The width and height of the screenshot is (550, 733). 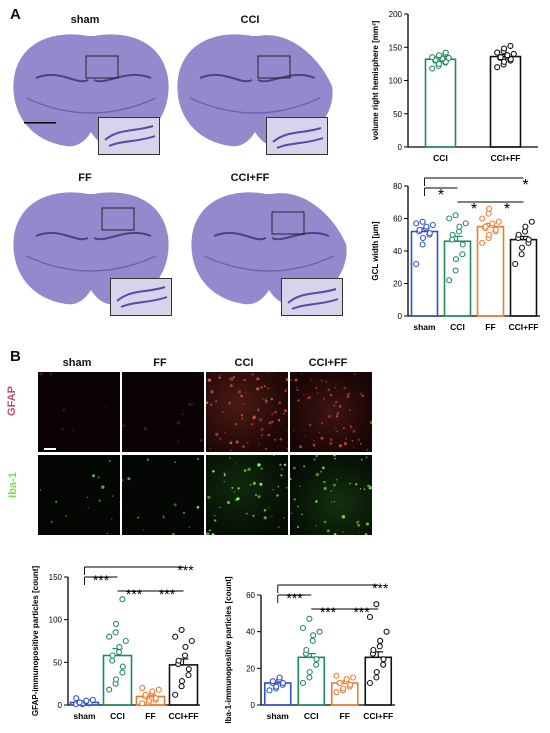 What do you see at coordinates (56, 620) in the screenshot?
I see `y-tick-label: 100` at bounding box center [56, 620].